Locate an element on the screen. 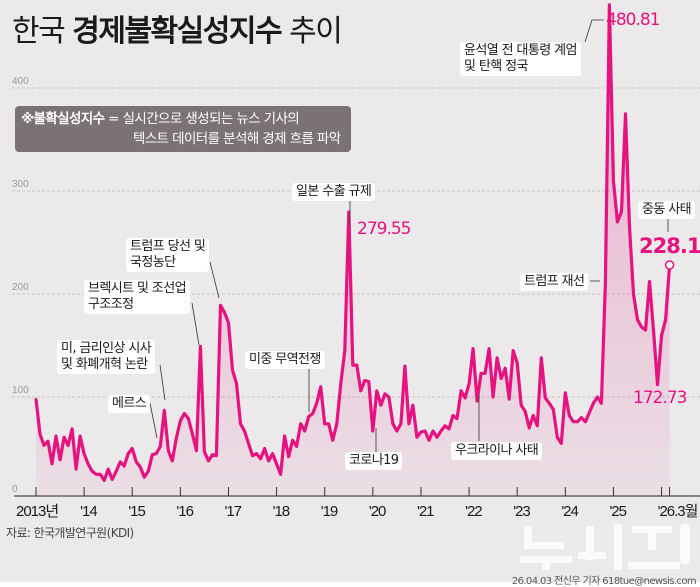  x-tick-label: '23 is located at coordinates (521, 511).